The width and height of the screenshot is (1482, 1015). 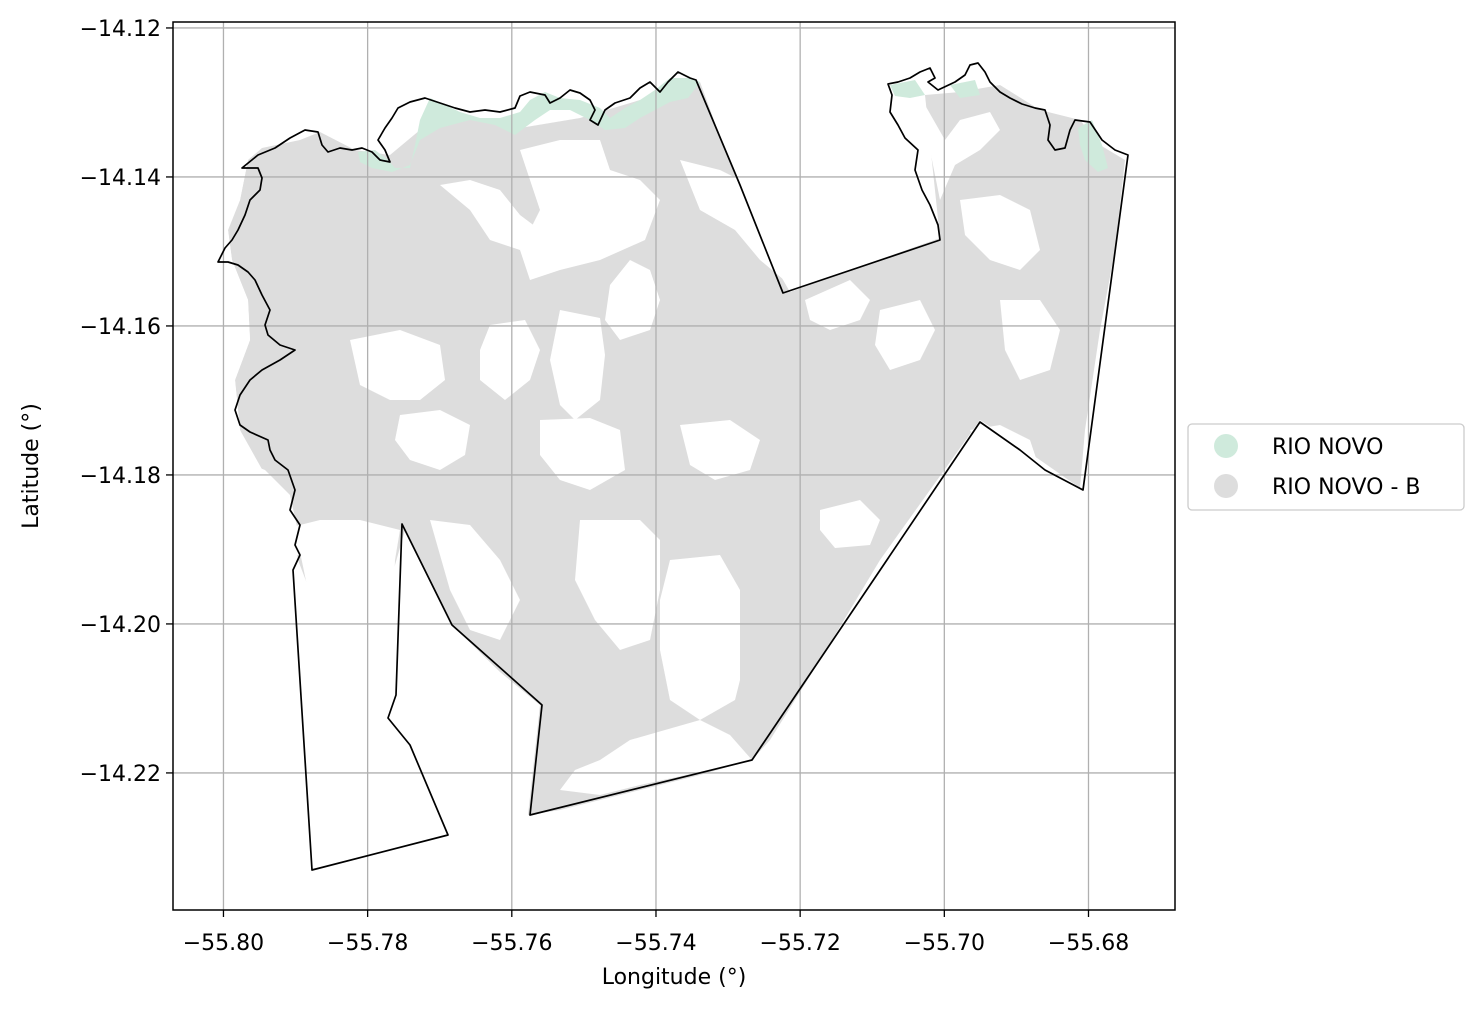 What do you see at coordinates (367, 943) in the screenshot?
I see `x-tick-label: −55.78` at bounding box center [367, 943].